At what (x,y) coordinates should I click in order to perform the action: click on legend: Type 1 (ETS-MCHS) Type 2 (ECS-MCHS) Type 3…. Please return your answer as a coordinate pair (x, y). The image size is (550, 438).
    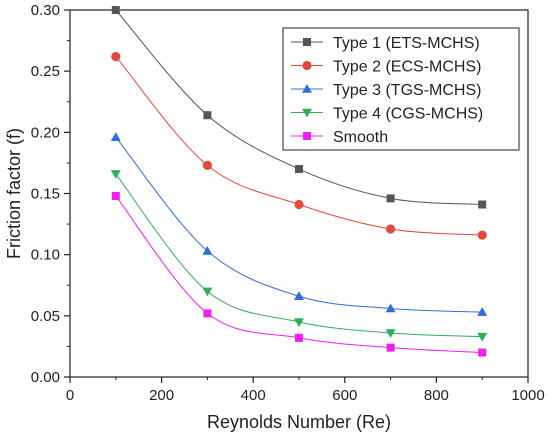
    Looking at the image, I should click on (401, 89).